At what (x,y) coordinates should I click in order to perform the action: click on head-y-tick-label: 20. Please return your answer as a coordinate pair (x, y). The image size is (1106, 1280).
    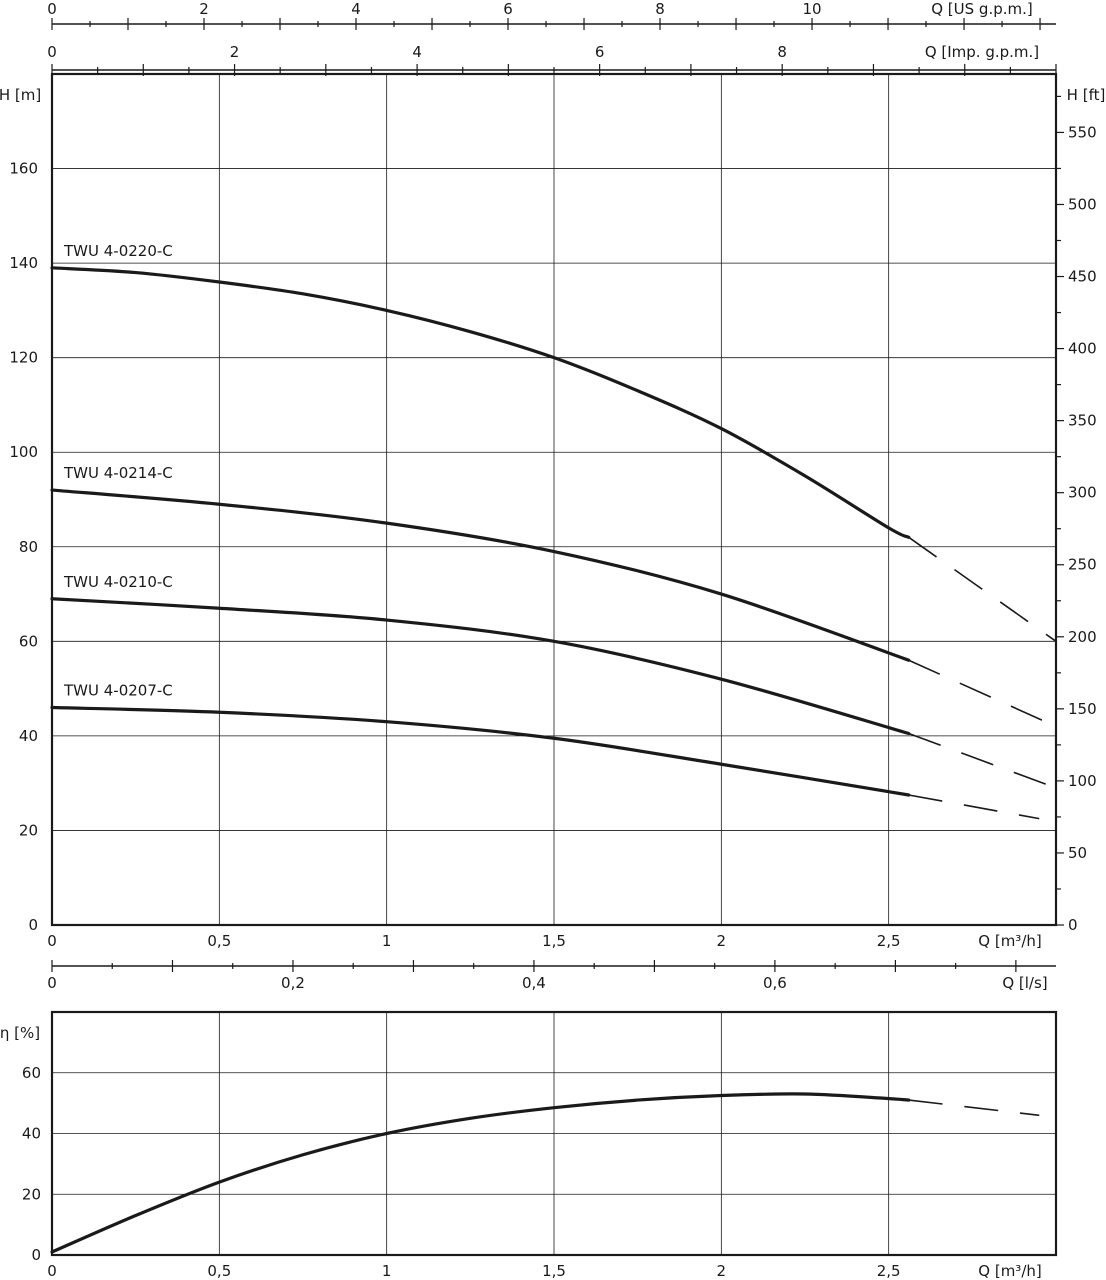
    Looking at the image, I should click on (28, 830).